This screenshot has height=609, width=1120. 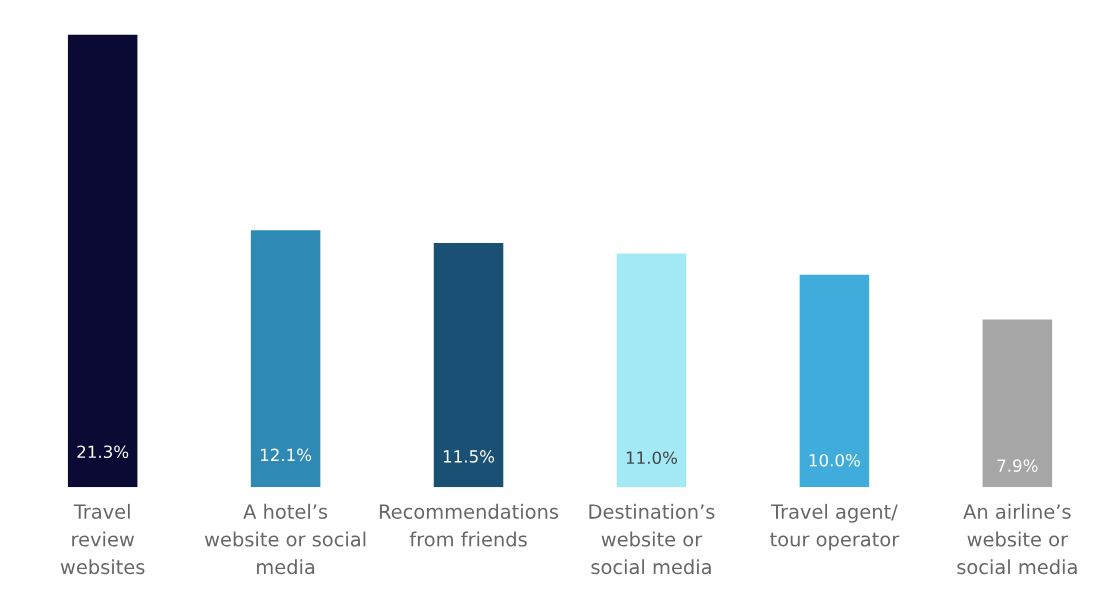 I want to click on x-tick-label: An airline’s website or social media, so click(x=1017, y=539).